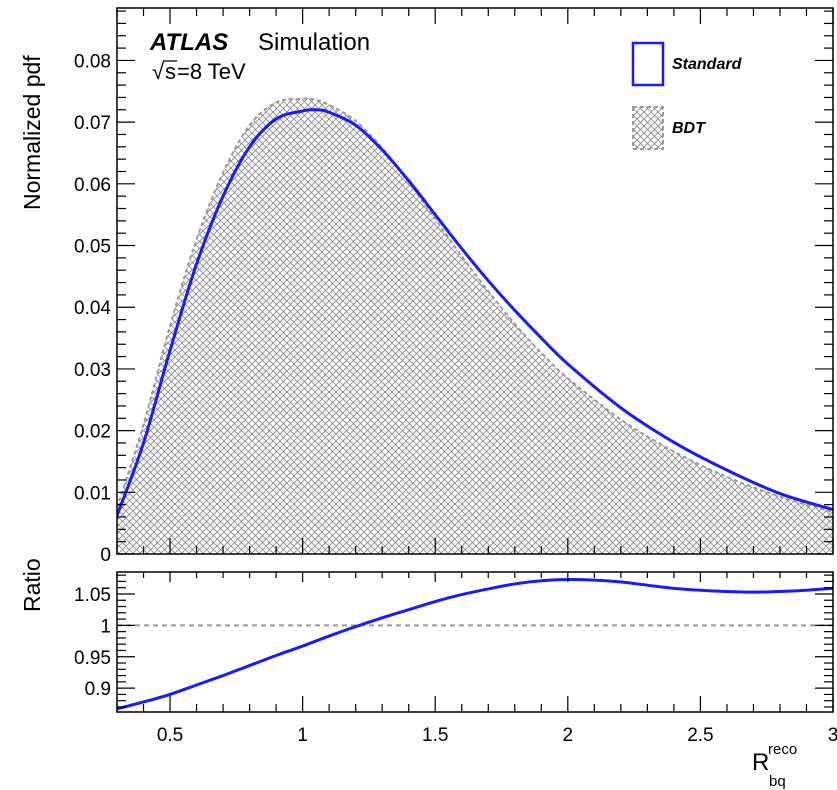 This screenshot has height=790, width=837. I want to click on main-y-tick-label: 0.01, so click(92, 493).